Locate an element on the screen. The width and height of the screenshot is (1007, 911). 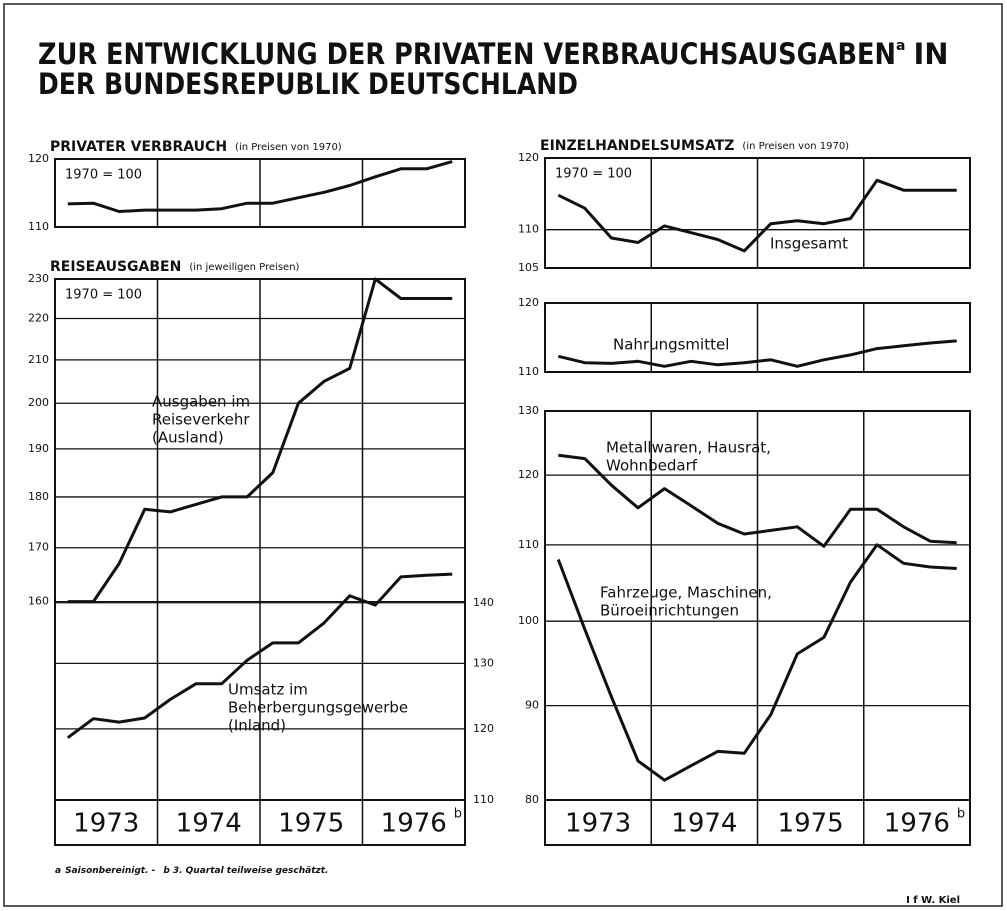
series-label: Nahrungsmittel is located at coordinates (671, 345).